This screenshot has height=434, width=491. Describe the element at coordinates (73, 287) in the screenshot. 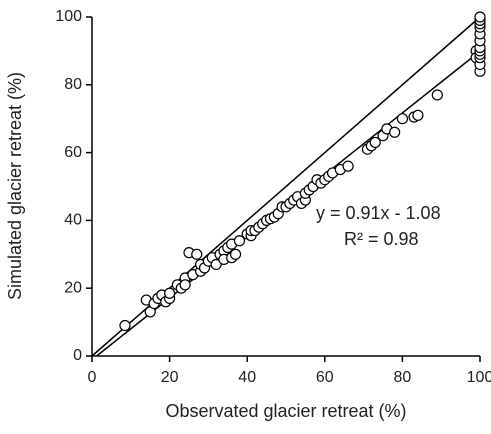

I see `y-tick-label: 20` at that location.